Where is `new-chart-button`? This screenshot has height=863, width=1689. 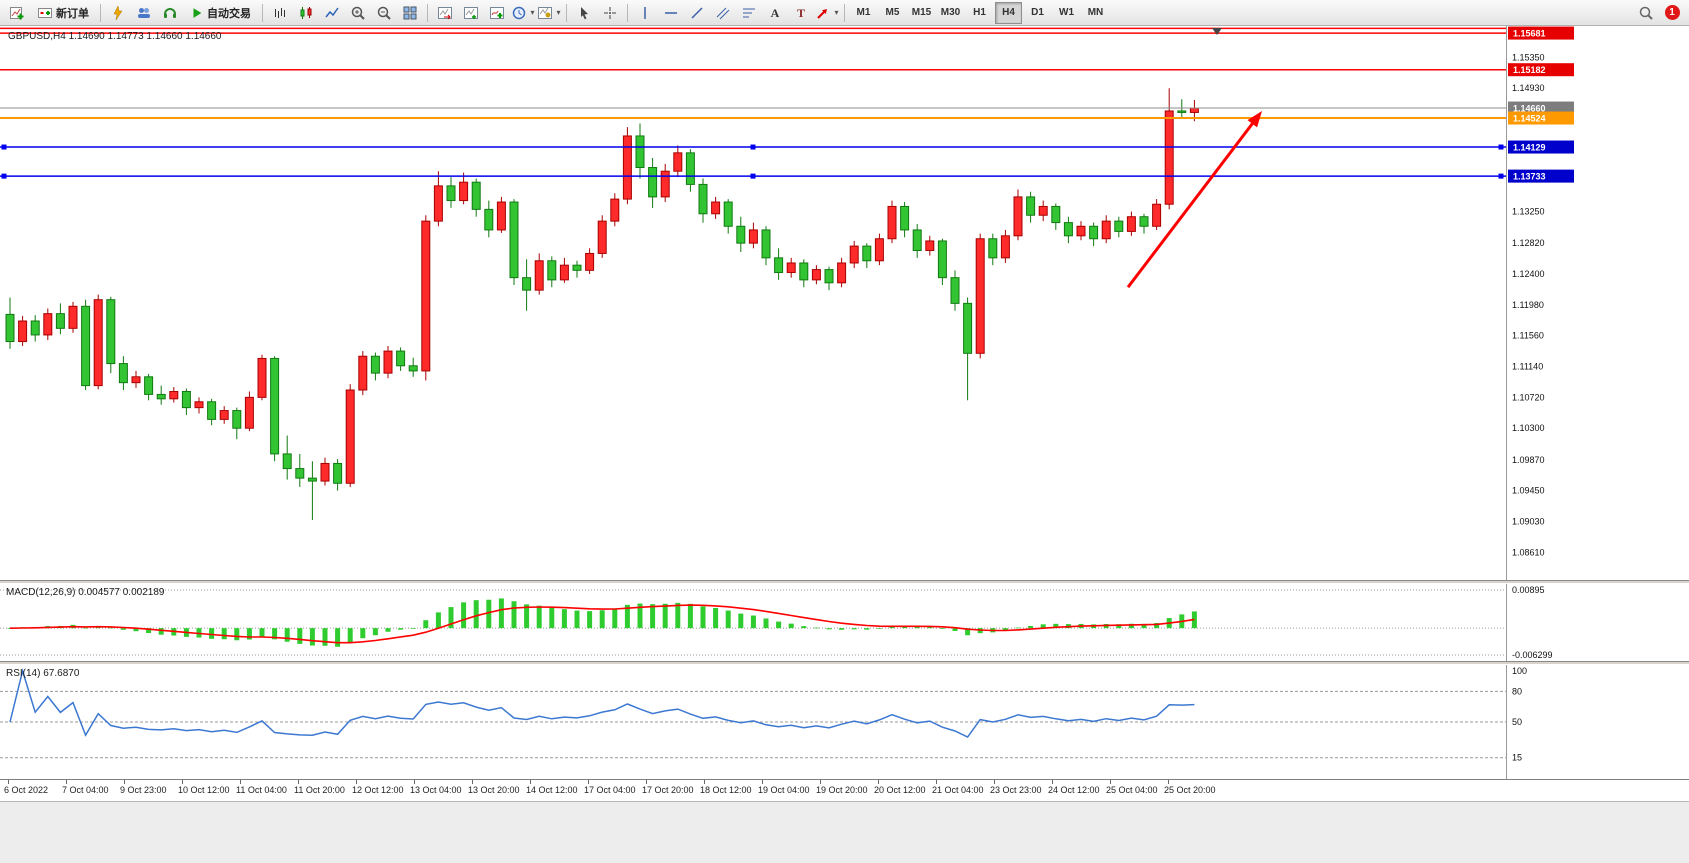 new-chart-button is located at coordinates (17, 13).